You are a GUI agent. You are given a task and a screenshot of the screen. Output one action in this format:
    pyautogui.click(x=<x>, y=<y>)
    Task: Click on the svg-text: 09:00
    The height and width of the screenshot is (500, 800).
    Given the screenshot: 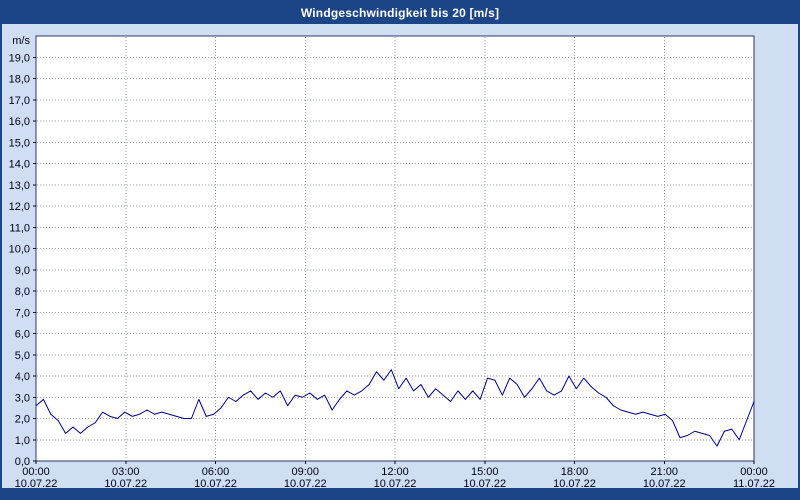 What is the action you would take?
    pyautogui.click(x=305, y=472)
    